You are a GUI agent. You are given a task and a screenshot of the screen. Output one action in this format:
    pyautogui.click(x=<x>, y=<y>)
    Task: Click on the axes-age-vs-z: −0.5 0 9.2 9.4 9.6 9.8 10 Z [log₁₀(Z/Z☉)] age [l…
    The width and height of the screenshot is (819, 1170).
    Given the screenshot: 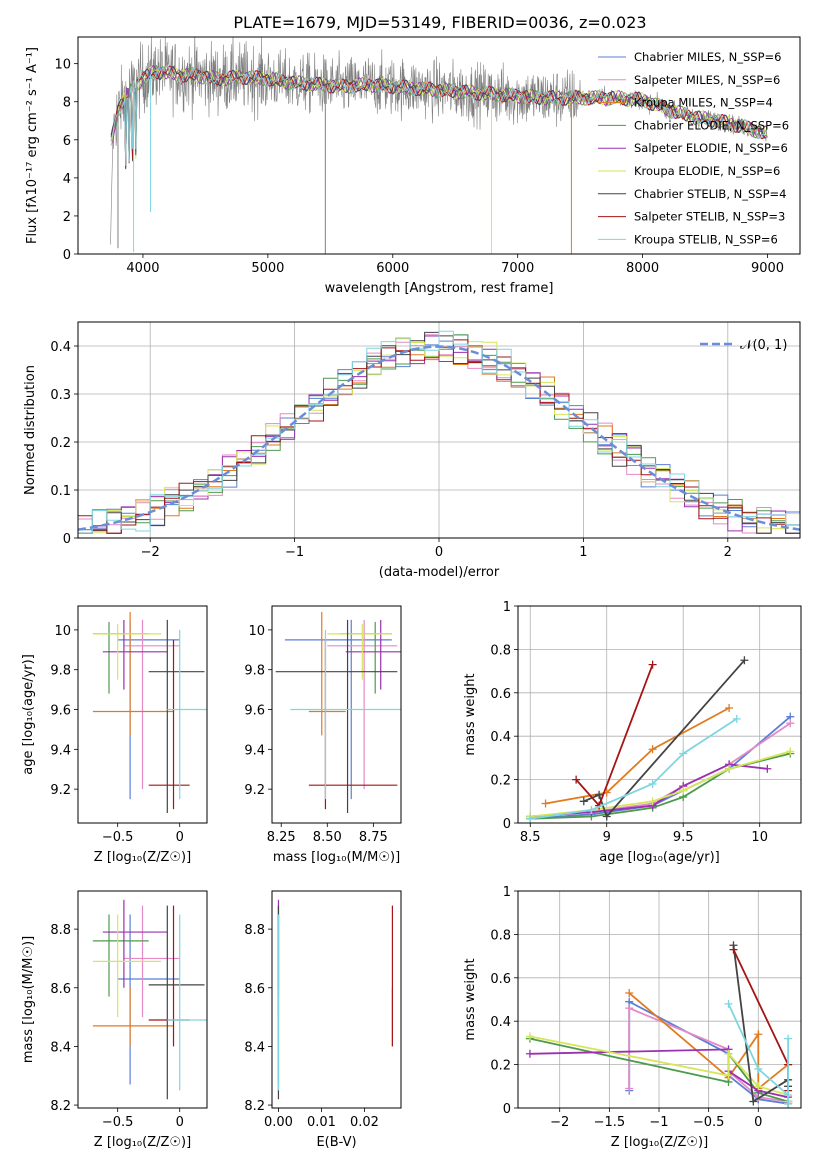 What is the action you would take?
    pyautogui.click(x=114, y=735)
    